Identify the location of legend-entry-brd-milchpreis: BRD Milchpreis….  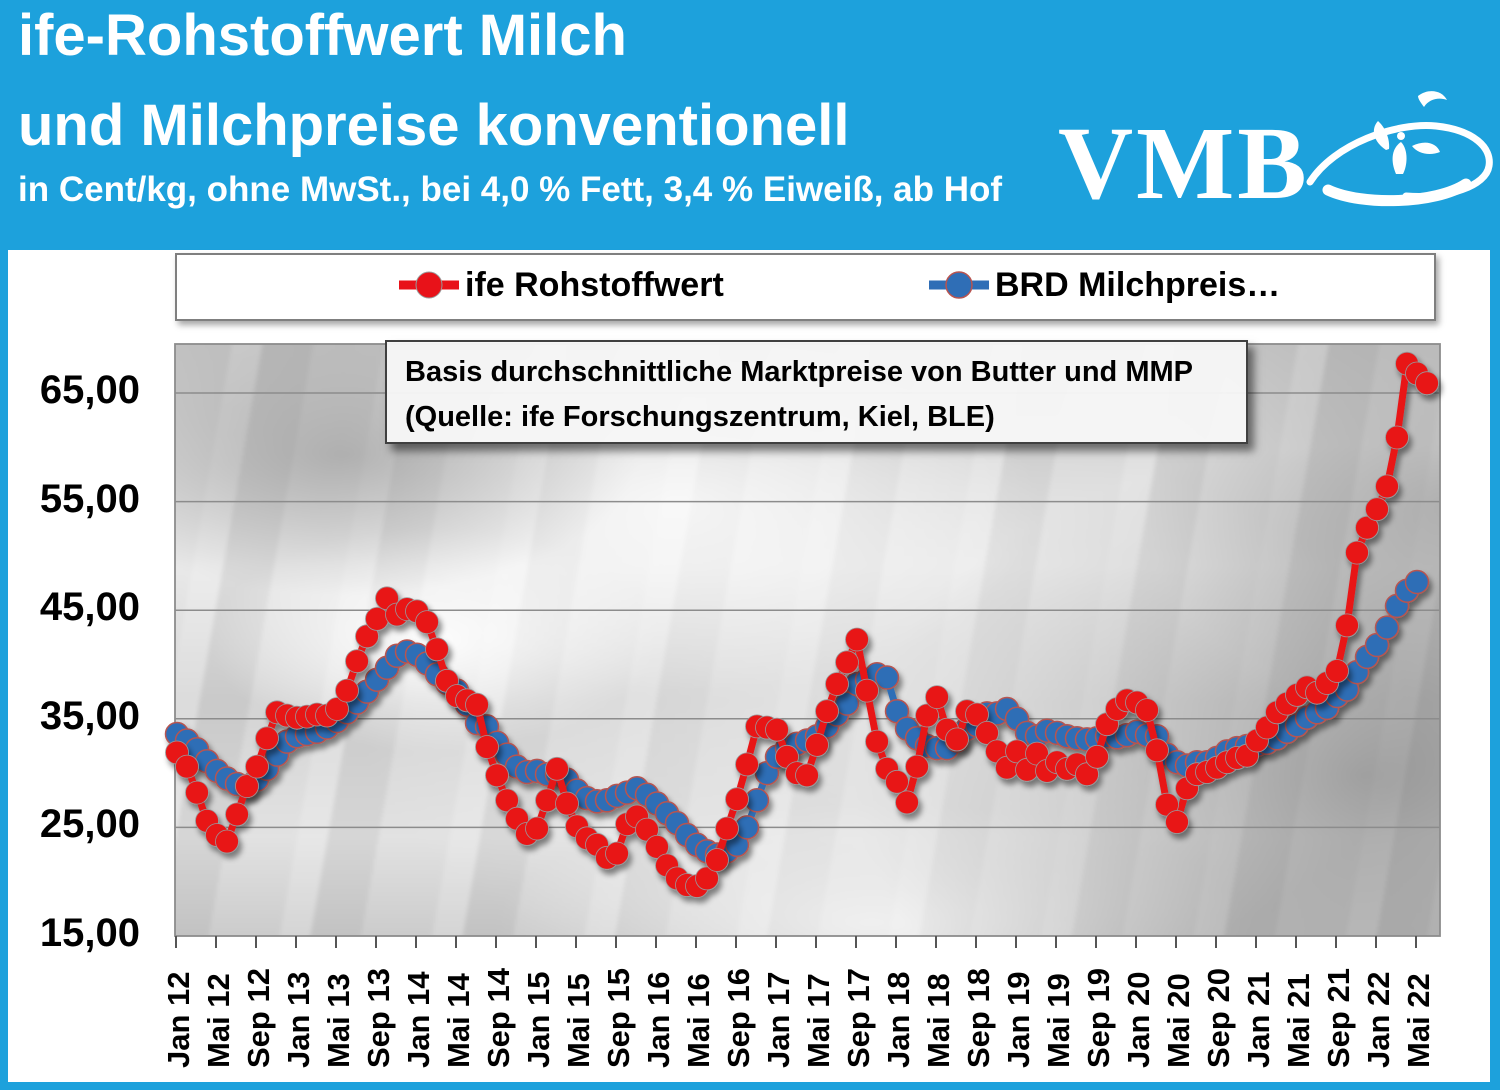
(1103, 285).